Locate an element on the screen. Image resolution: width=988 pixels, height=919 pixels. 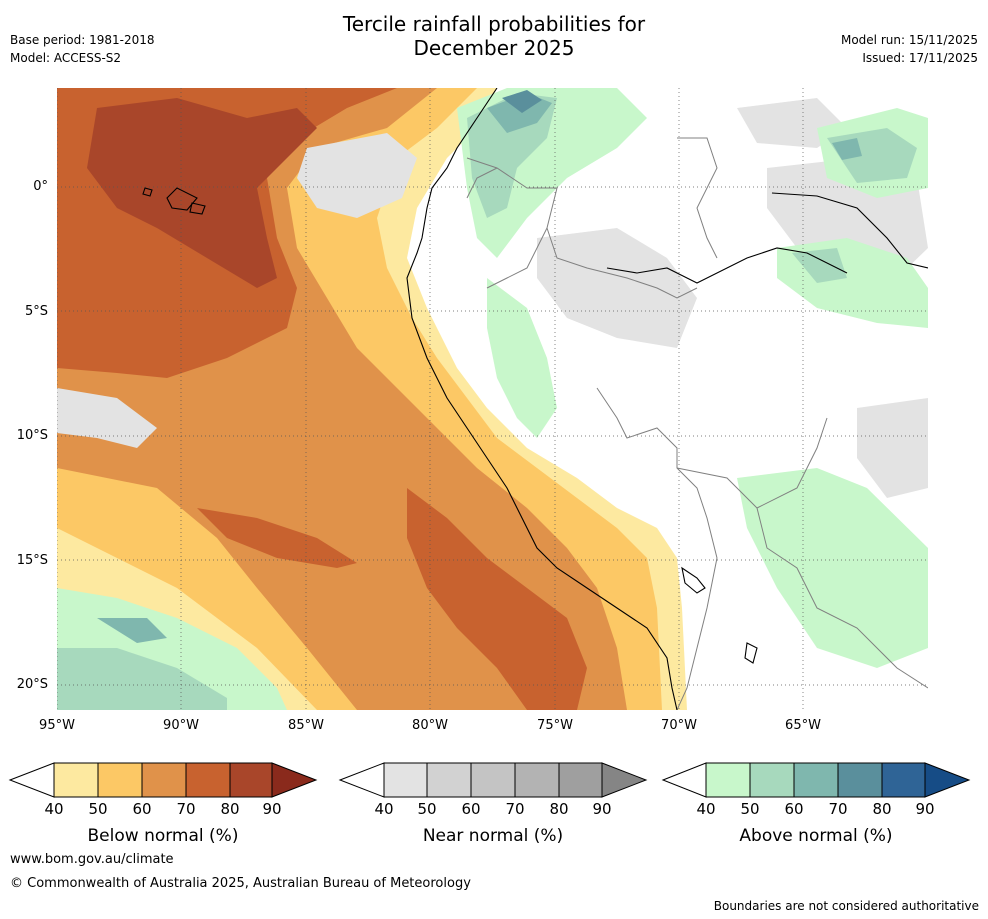
lon-label: 85°W is located at coordinates (306, 725).